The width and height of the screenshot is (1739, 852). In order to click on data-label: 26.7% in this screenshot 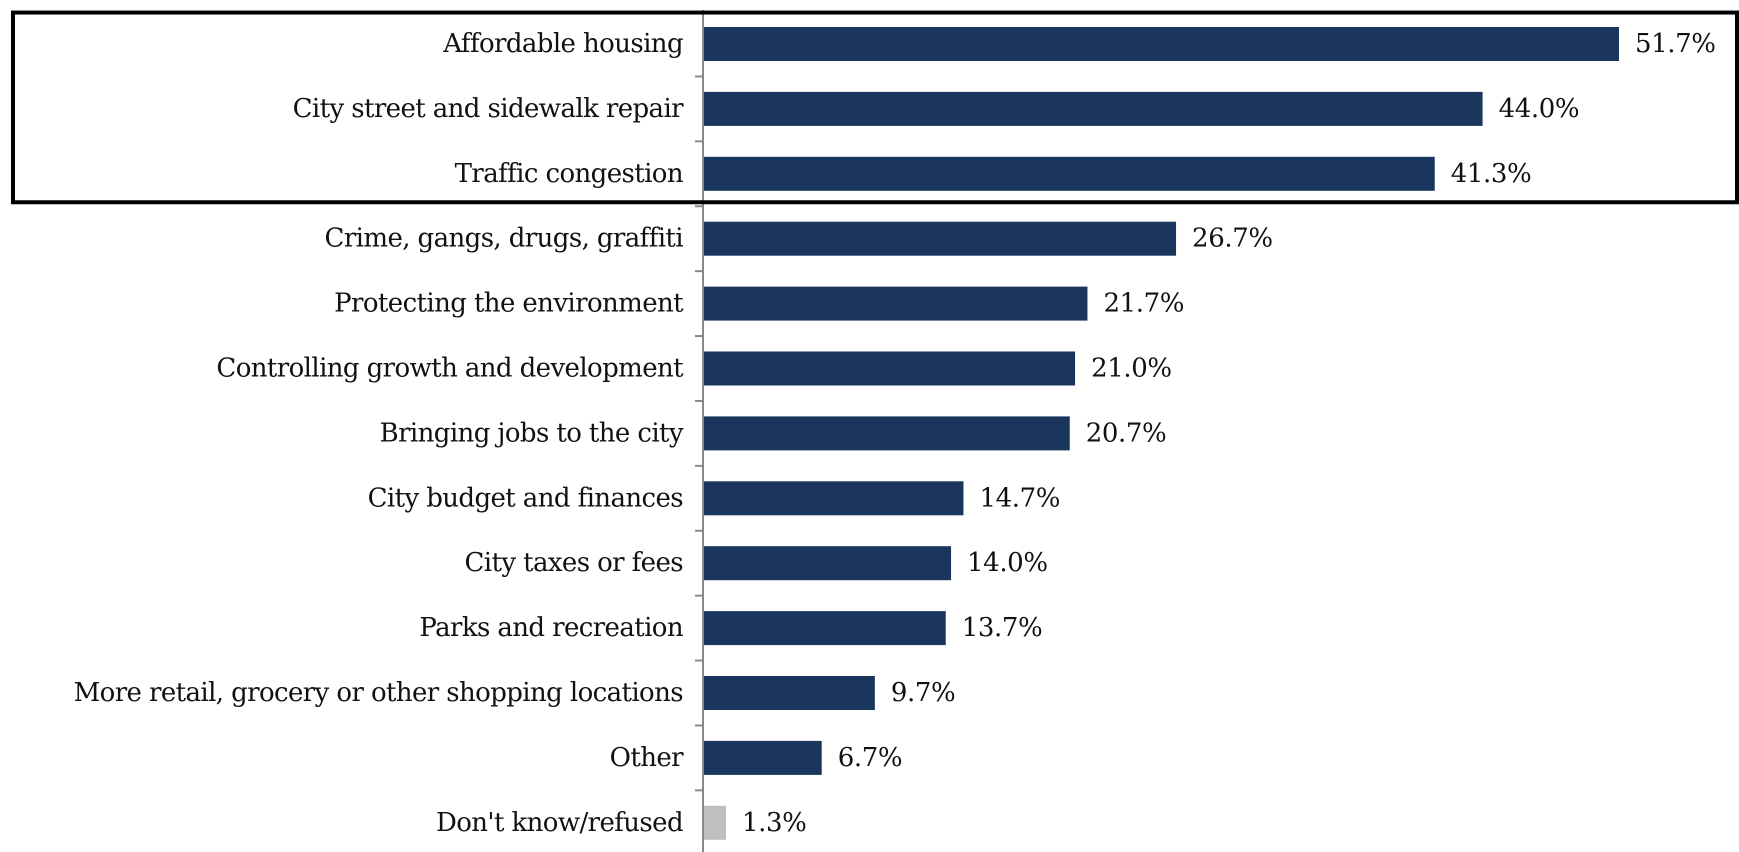, I will do `click(1232, 239)`.